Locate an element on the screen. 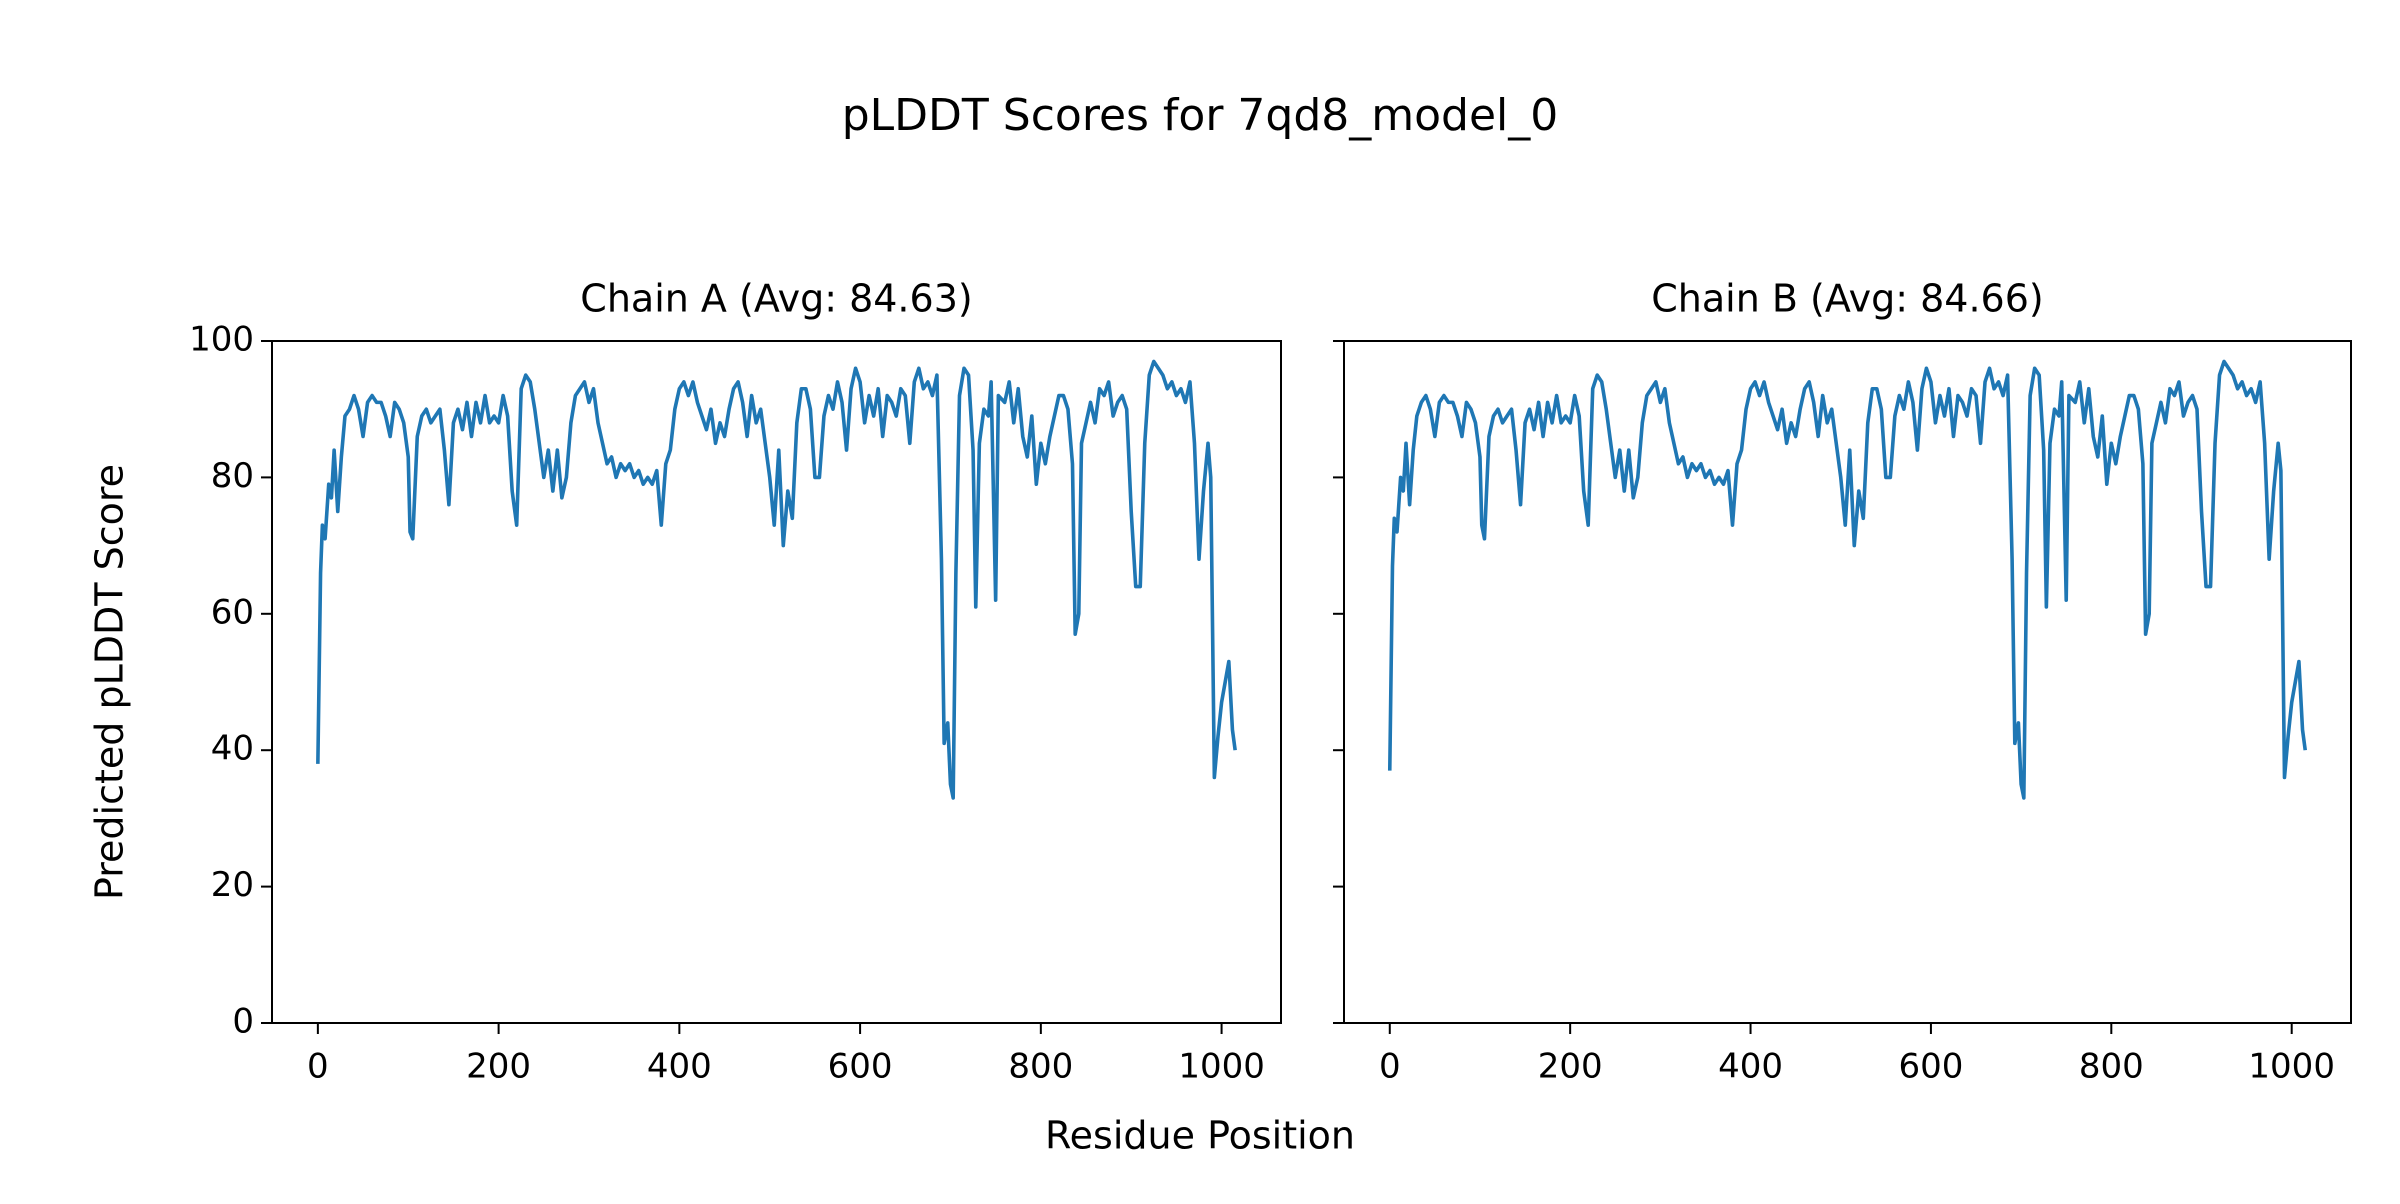 This screenshot has height=1204, width=2400. y-tick-label: 20 is located at coordinates (232, 885).